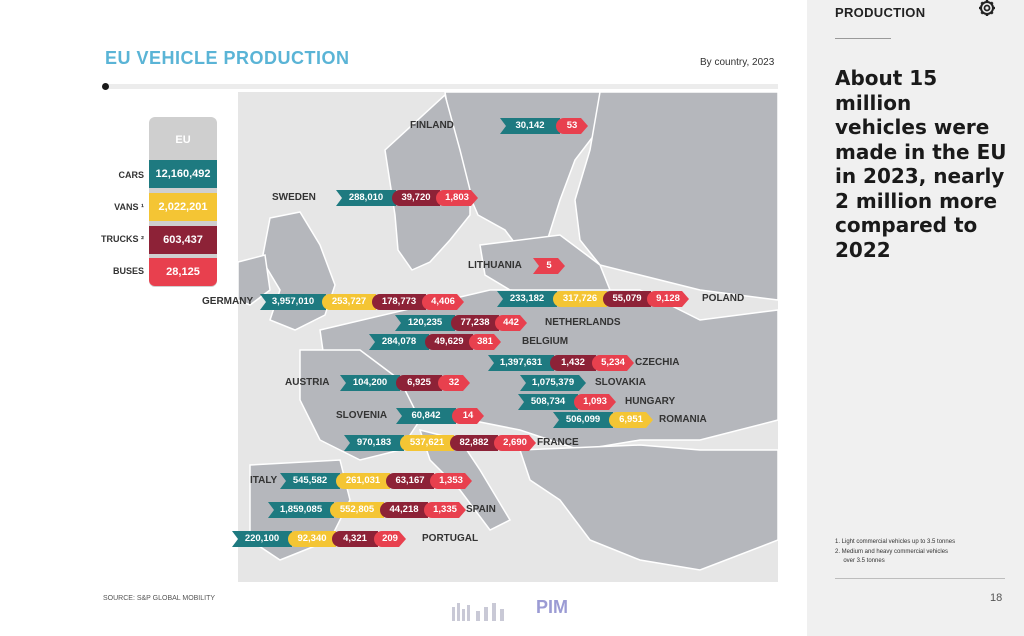  Describe the element at coordinates (355, 539) in the screenshot. I see `trucks-value-pill: 4,321` at that location.